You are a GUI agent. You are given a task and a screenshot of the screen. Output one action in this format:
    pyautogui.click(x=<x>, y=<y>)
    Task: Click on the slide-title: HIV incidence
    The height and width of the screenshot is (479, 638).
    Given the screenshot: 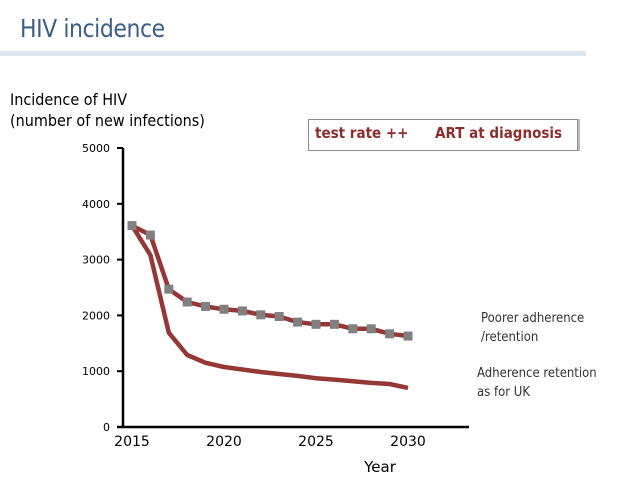 What is the action you would take?
    pyautogui.click(x=92, y=28)
    